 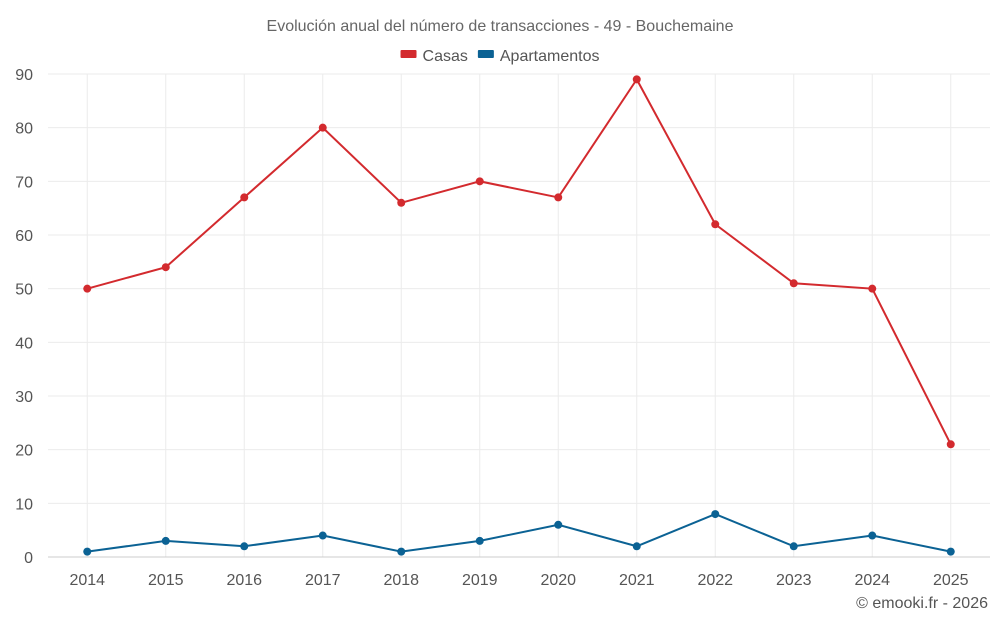 I want to click on legend-item-casas: Casas, so click(x=434, y=56).